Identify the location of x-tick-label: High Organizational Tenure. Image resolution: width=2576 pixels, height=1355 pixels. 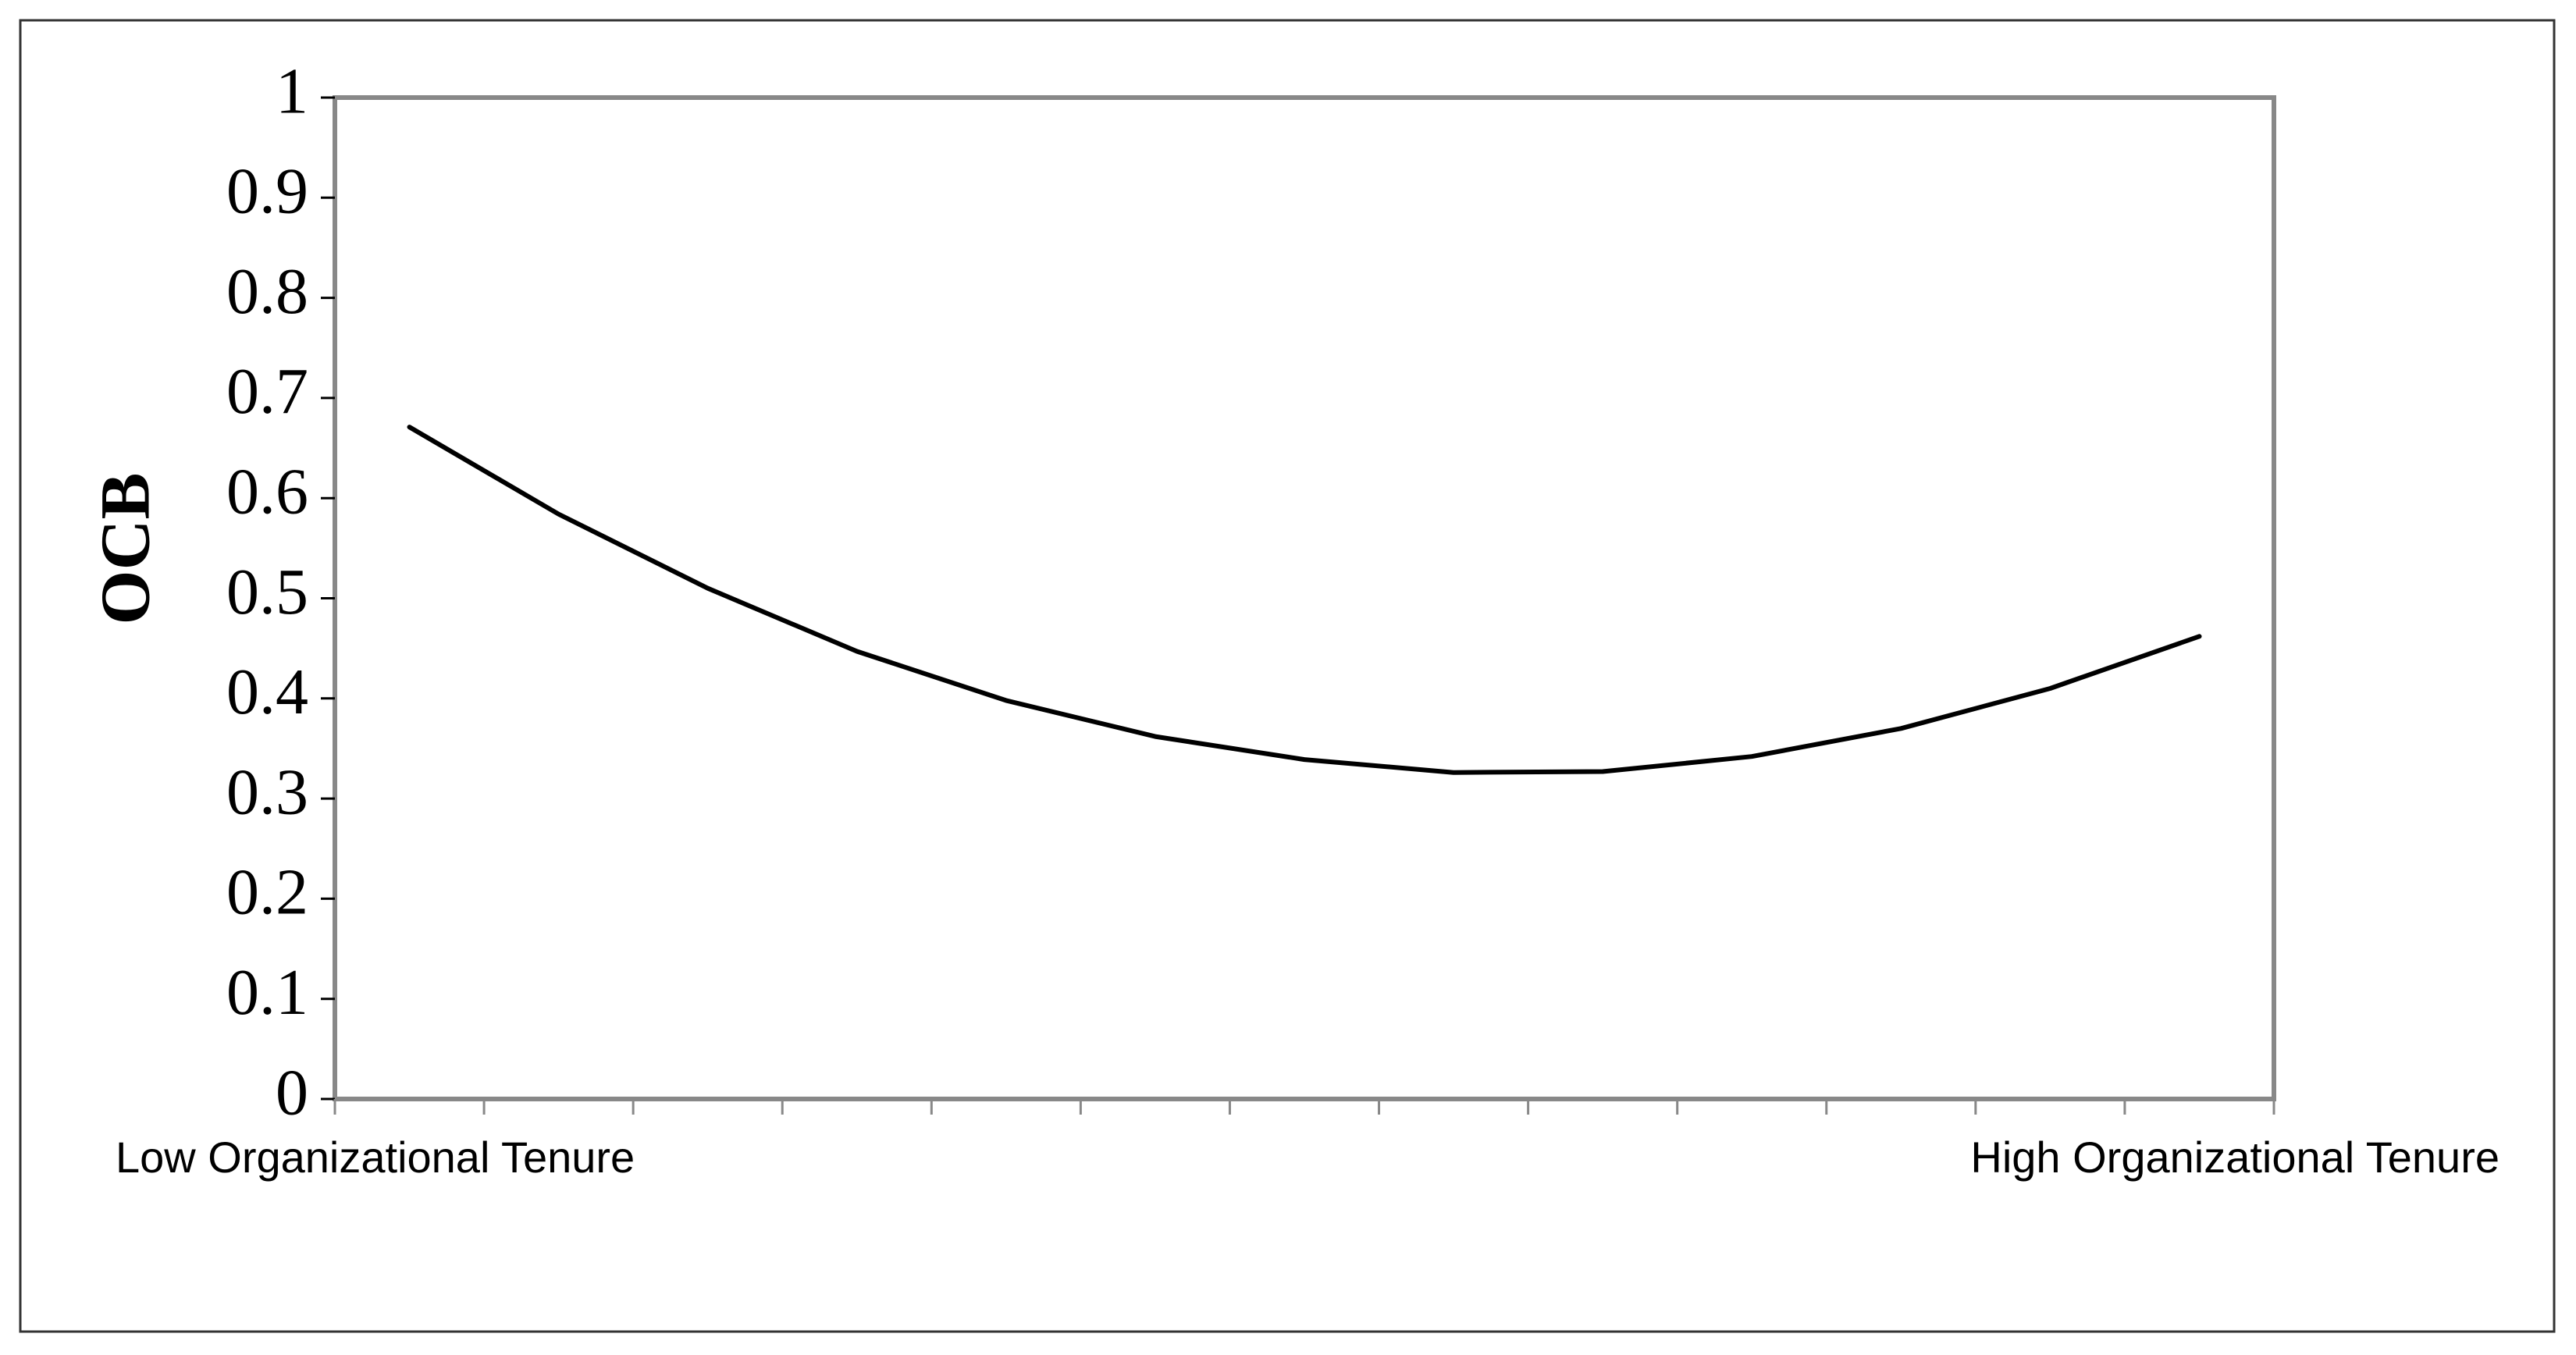
(2235, 1157).